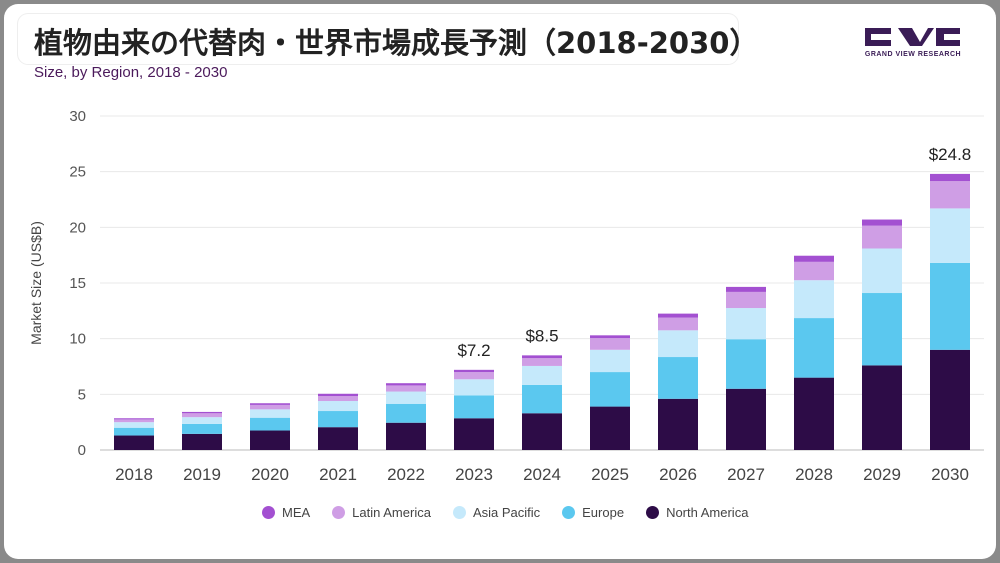 The width and height of the screenshot is (1000, 563). Describe the element at coordinates (270, 474) in the screenshot. I see `x-tick-label: 2020` at that location.